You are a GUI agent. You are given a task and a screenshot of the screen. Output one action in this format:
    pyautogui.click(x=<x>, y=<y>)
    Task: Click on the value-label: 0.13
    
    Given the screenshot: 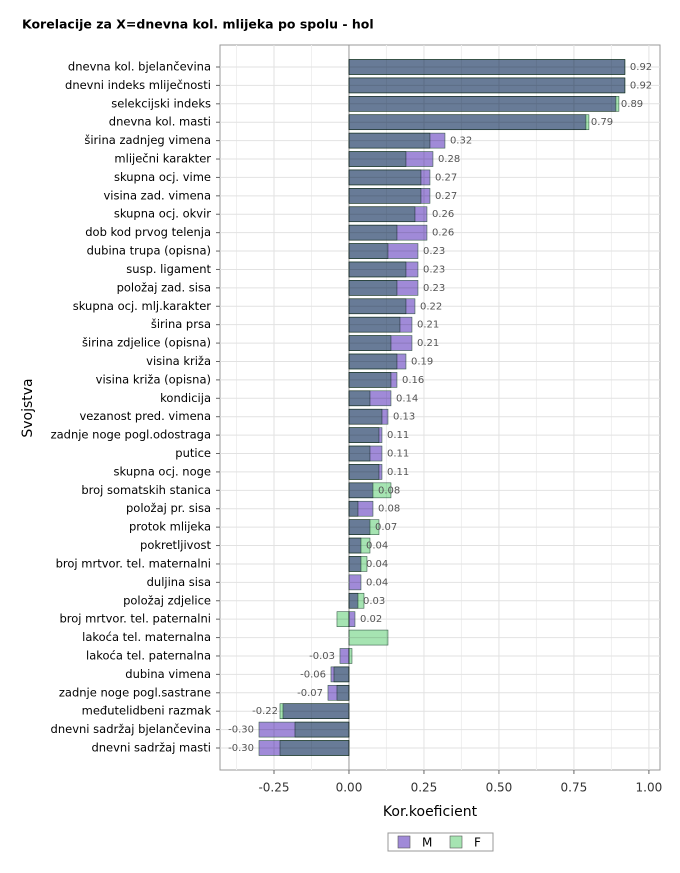 What is the action you would take?
    pyautogui.click(x=404, y=417)
    